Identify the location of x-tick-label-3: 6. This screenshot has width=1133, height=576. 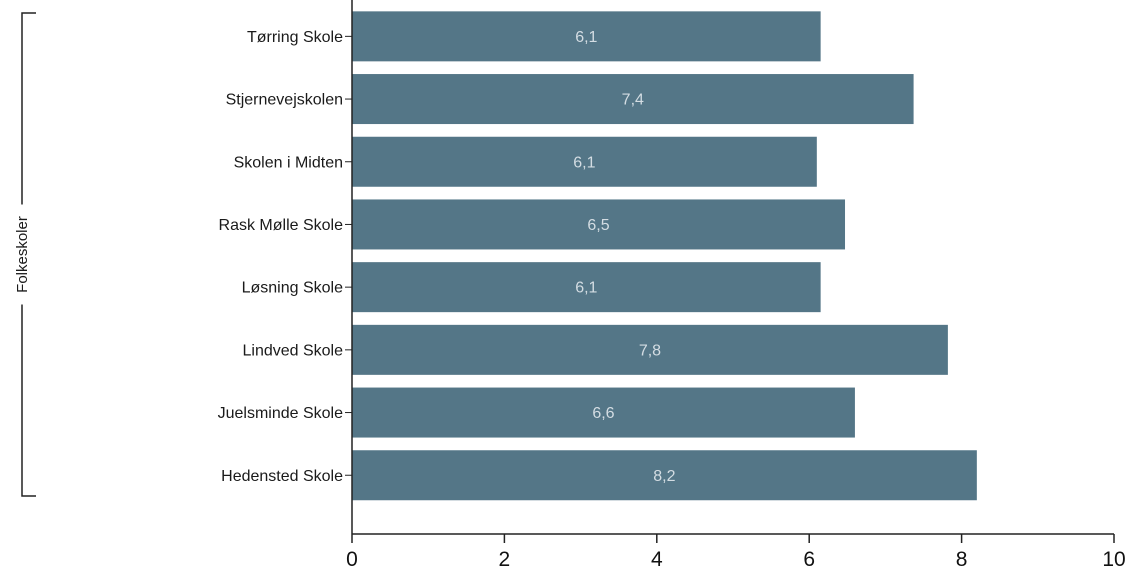
(809, 559).